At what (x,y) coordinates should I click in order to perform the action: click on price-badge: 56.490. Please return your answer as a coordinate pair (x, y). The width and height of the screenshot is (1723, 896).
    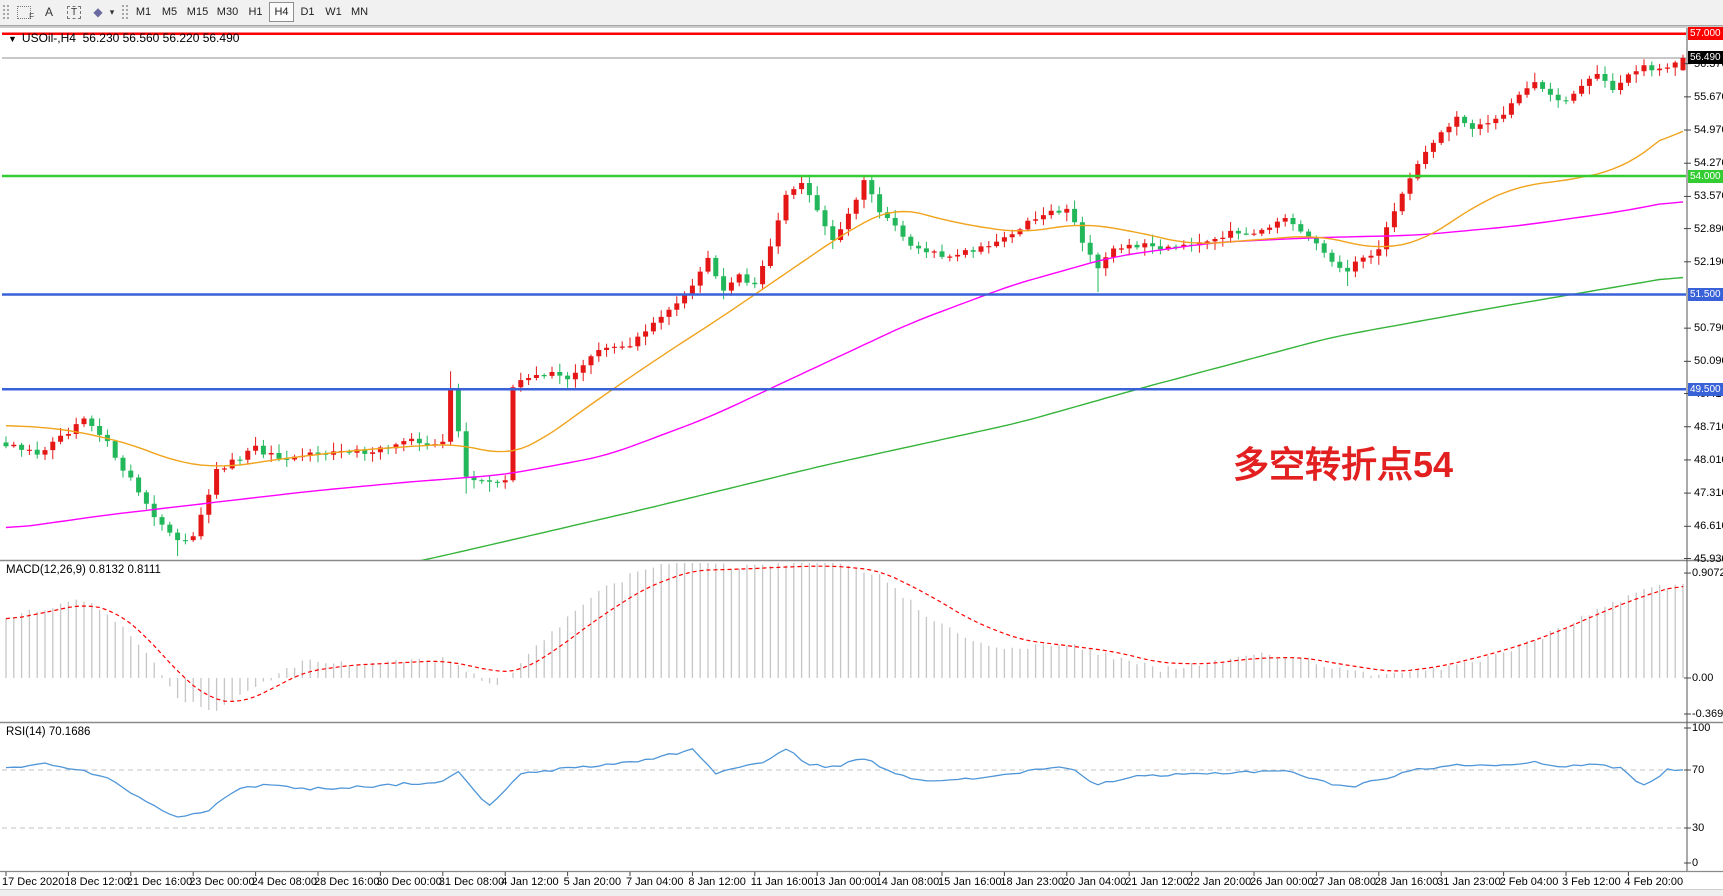
    Looking at the image, I should click on (1705, 58).